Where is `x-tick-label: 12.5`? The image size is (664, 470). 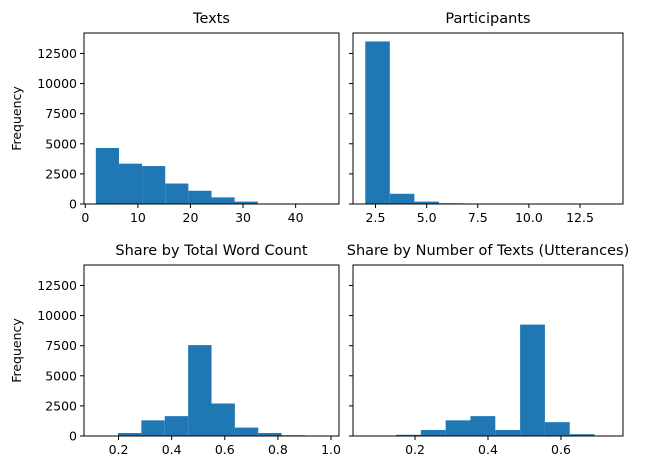 x-tick-label: 12.5 is located at coordinates (580, 217).